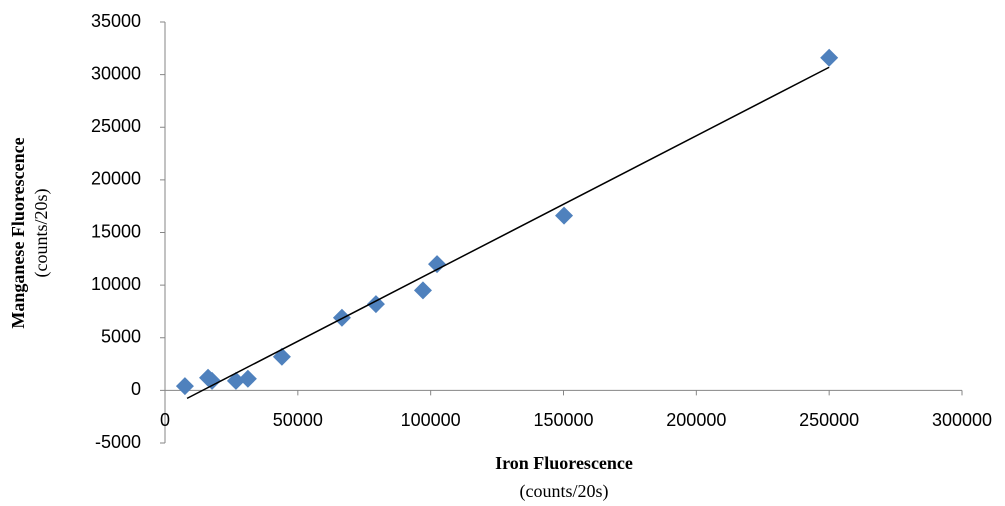 This screenshot has width=1005, height=506. What do you see at coordinates (431, 420) in the screenshot?
I see `x-tick-label: 100000` at bounding box center [431, 420].